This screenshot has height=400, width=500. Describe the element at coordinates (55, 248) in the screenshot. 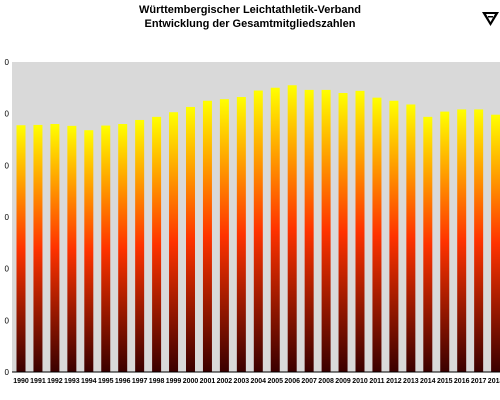

I see `bar-1992` at that location.